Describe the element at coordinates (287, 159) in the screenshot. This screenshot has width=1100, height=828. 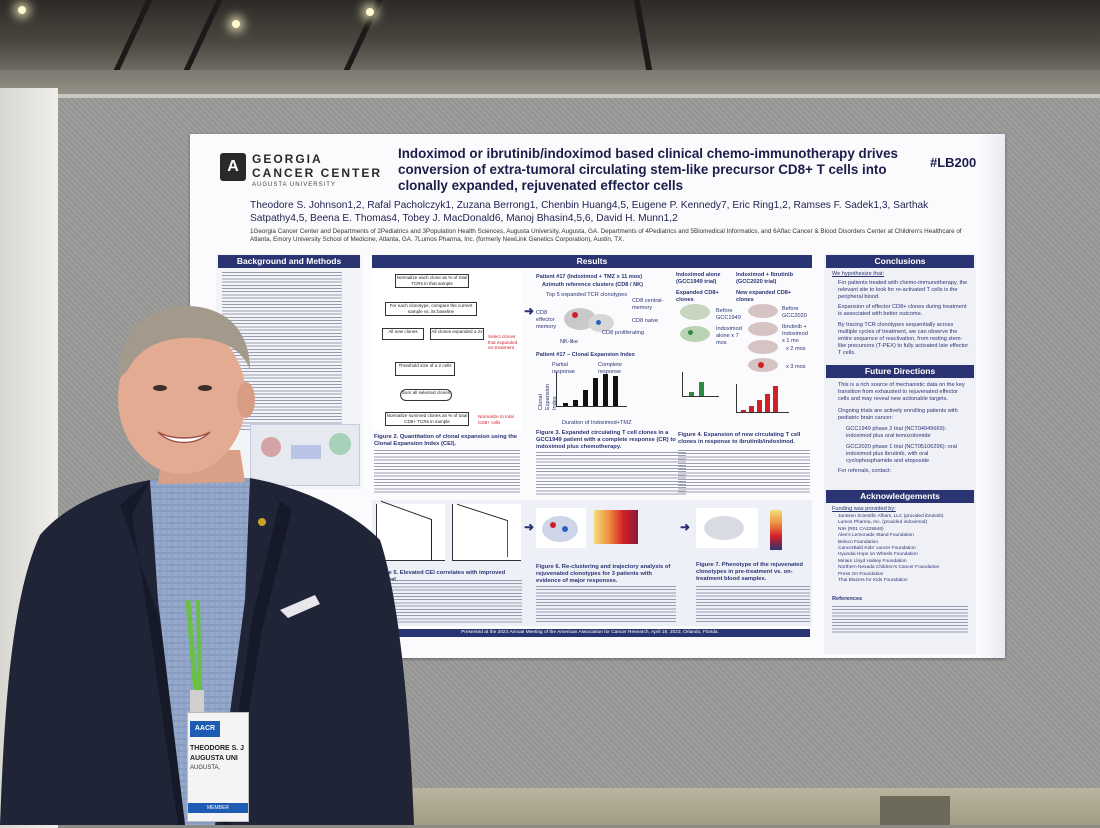
I see `logo-text-line1: GEORGIA` at that location.